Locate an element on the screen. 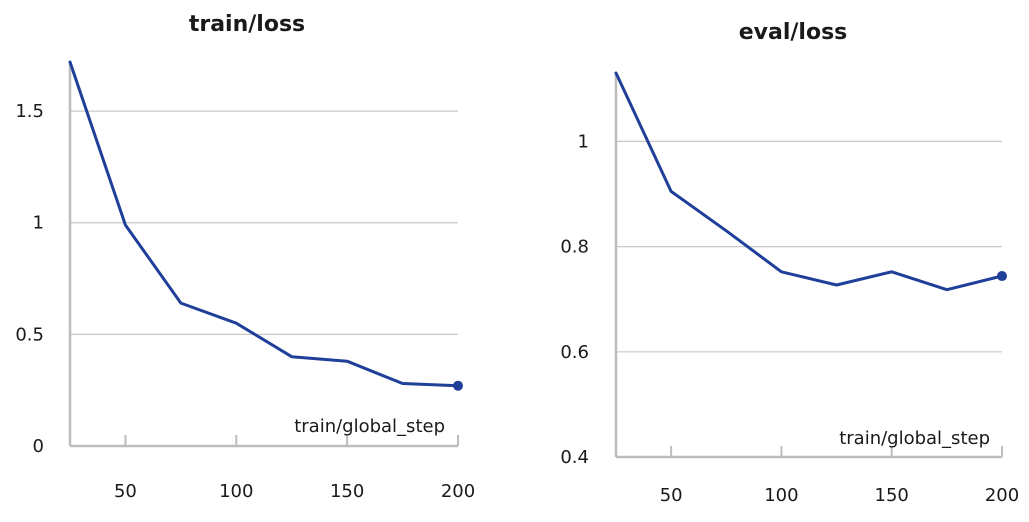 This screenshot has height=522, width=1029. y-tick-label: 0.5 is located at coordinates (29, 334).